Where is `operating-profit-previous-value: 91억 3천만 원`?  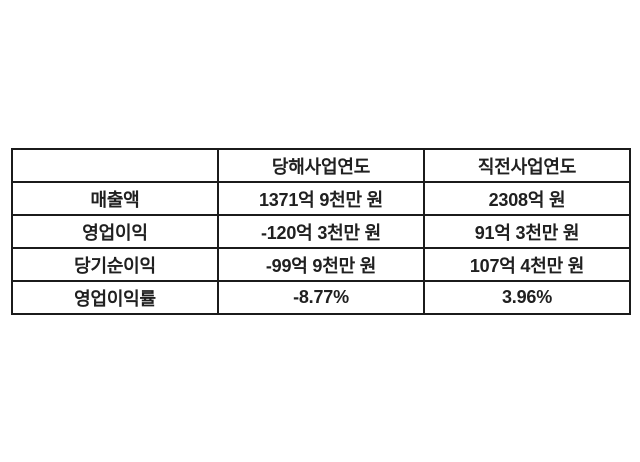
operating-profit-previous-value: 91억 3천만 원 is located at coordinates (527, 231).